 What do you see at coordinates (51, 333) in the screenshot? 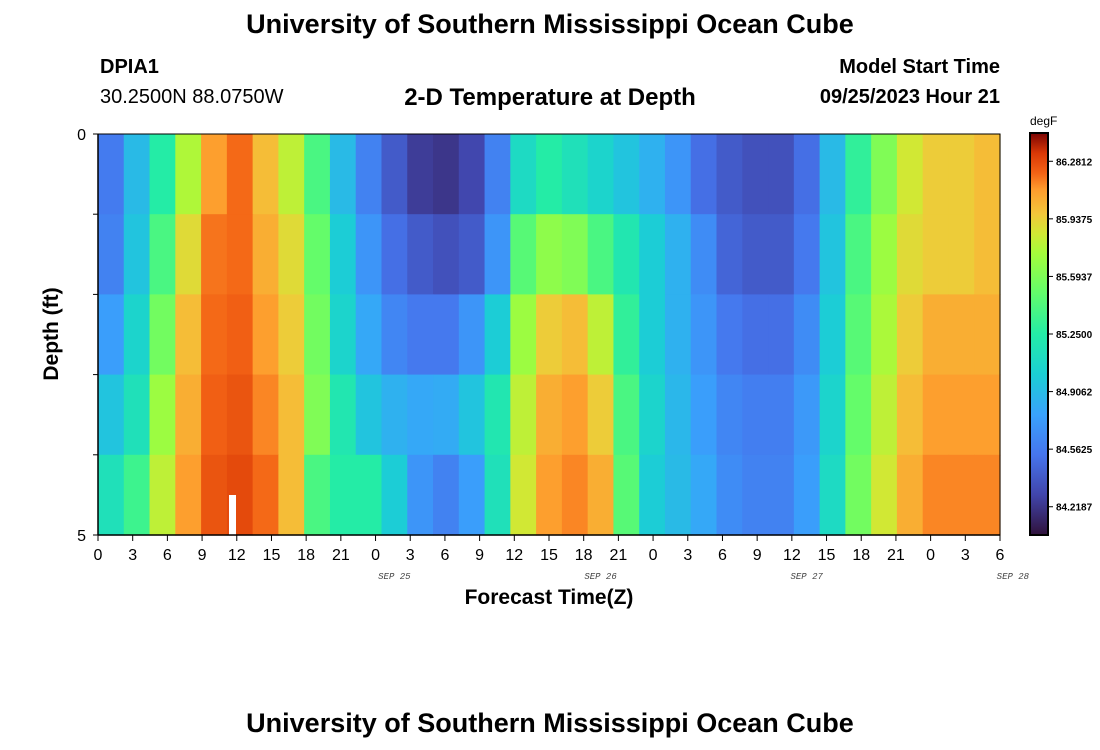
I see `y-axis-label: Depth (ft)` at bounding box center [51, 333].